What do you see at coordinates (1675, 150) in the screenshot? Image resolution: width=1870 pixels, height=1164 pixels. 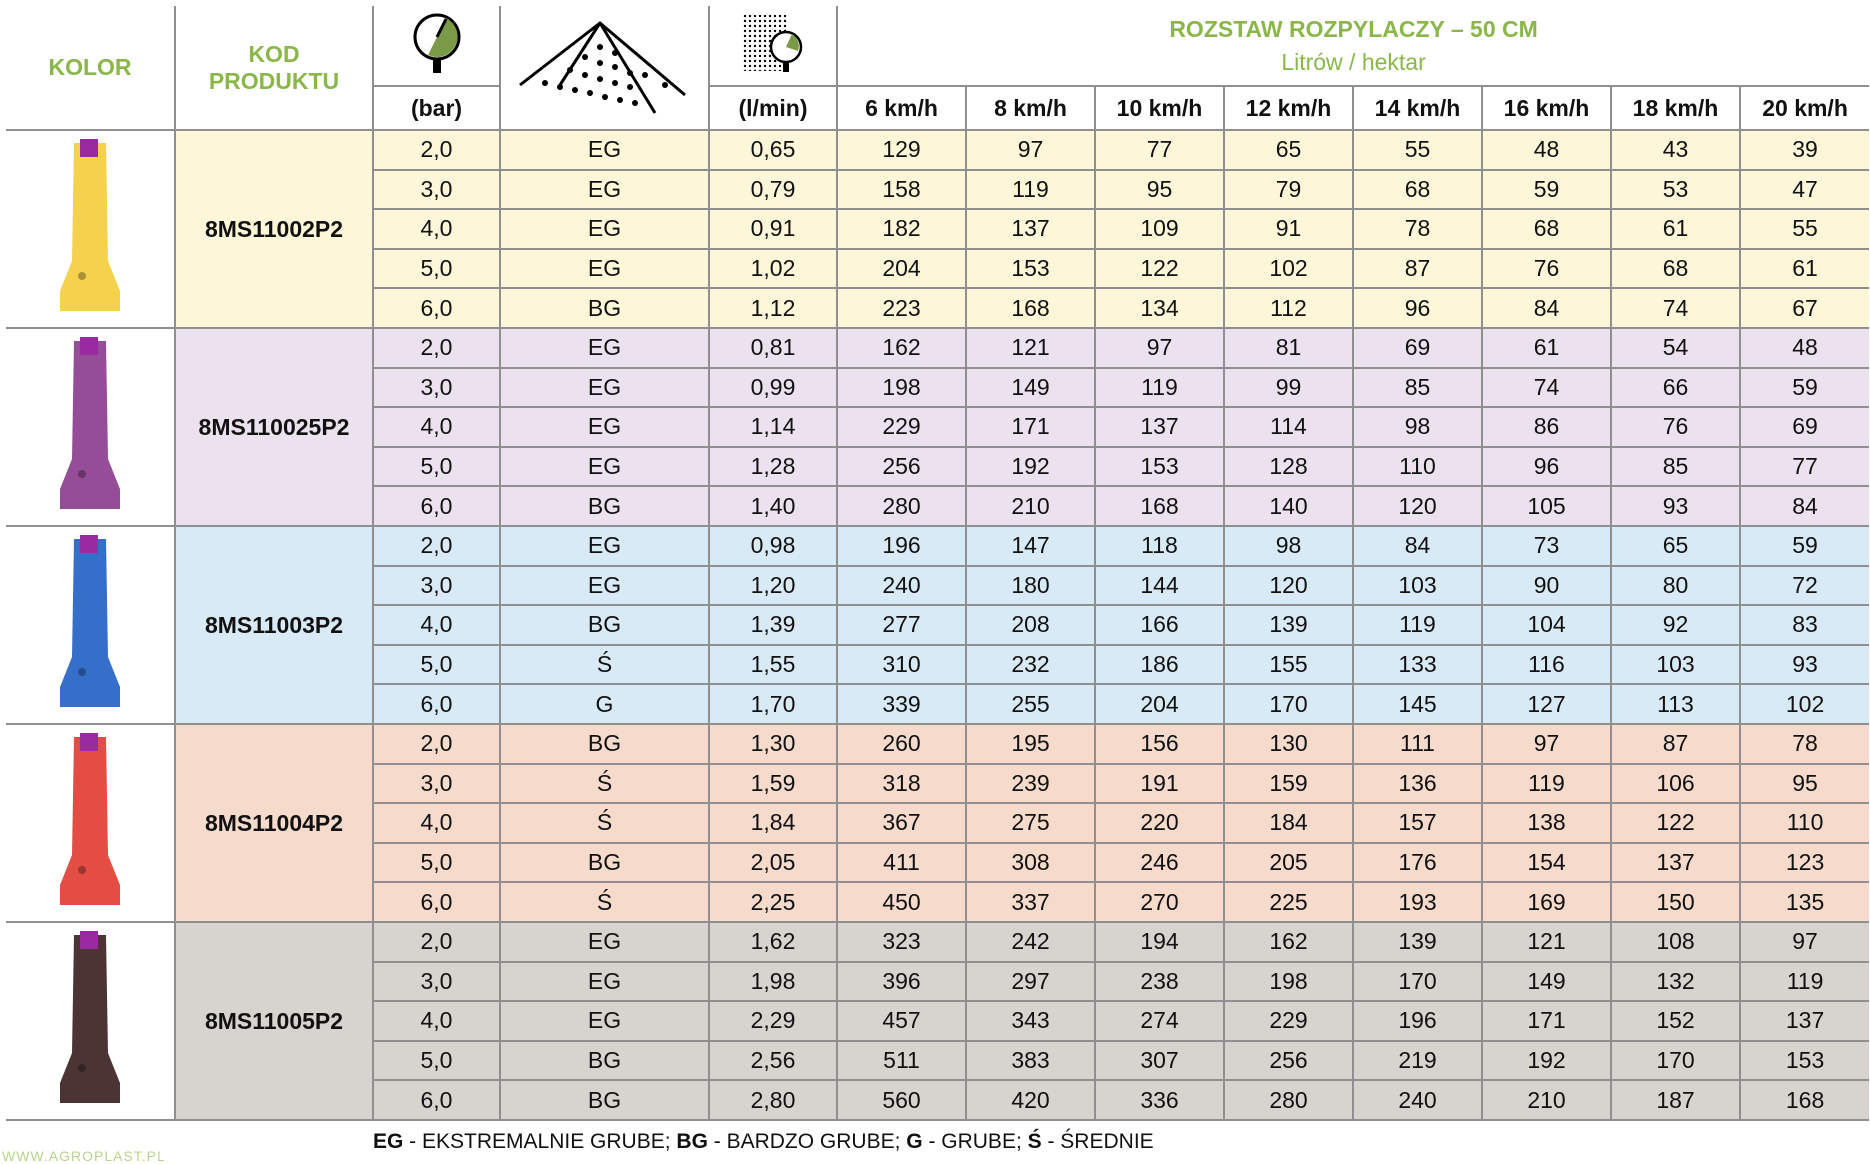 I see `rate-cell: 43` at bounding box center [1675, 150].